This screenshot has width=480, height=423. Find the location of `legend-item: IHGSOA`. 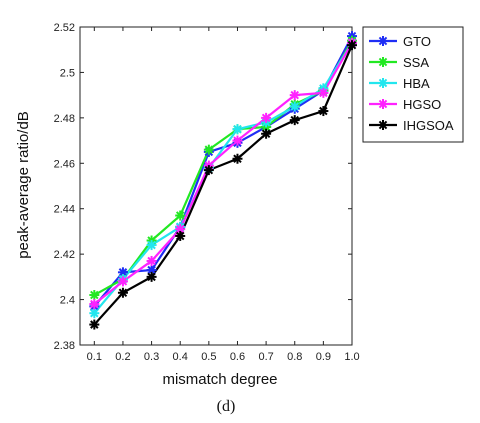

legend-item: IHGSOA is located at coordinates (411, 125).